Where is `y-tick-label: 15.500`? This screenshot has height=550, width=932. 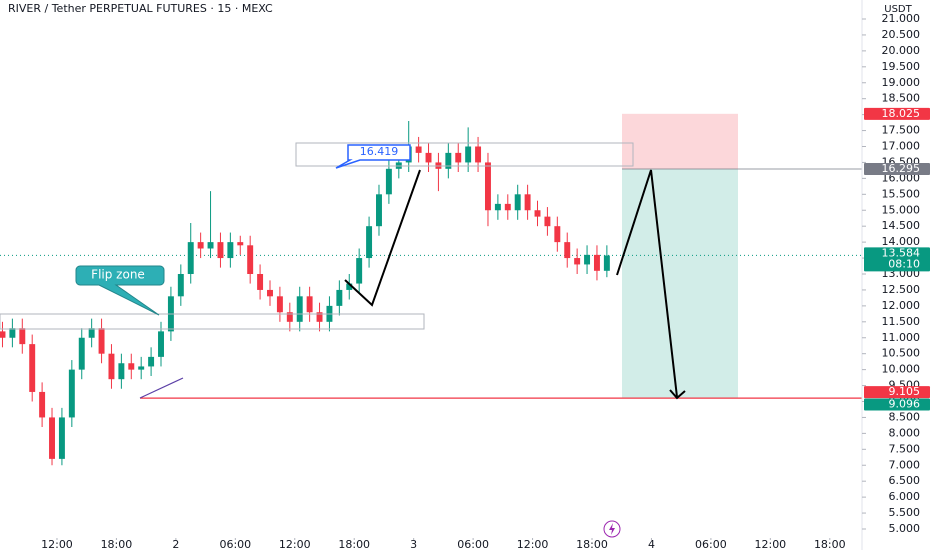 y-tick-label: 15.500 is located at coordinates (901, 193).